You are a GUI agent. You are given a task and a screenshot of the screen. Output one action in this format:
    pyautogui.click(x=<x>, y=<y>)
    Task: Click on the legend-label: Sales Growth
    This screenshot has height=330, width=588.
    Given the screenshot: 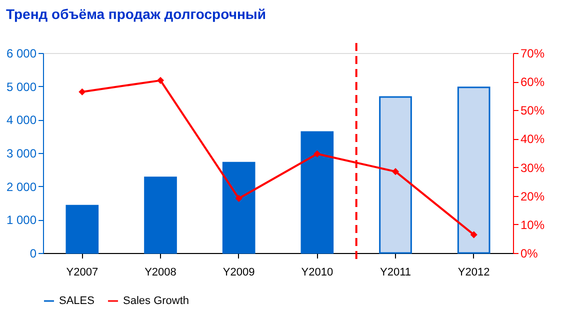 What is the action you would take?
    pyautogui.click(x=156, y=301)
    